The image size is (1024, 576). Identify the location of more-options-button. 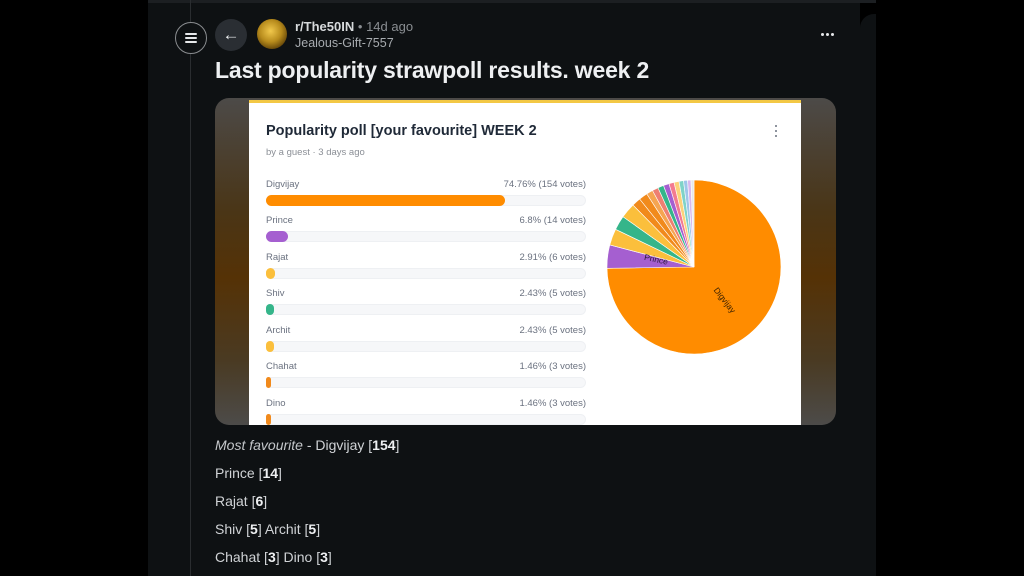
(827, 34).